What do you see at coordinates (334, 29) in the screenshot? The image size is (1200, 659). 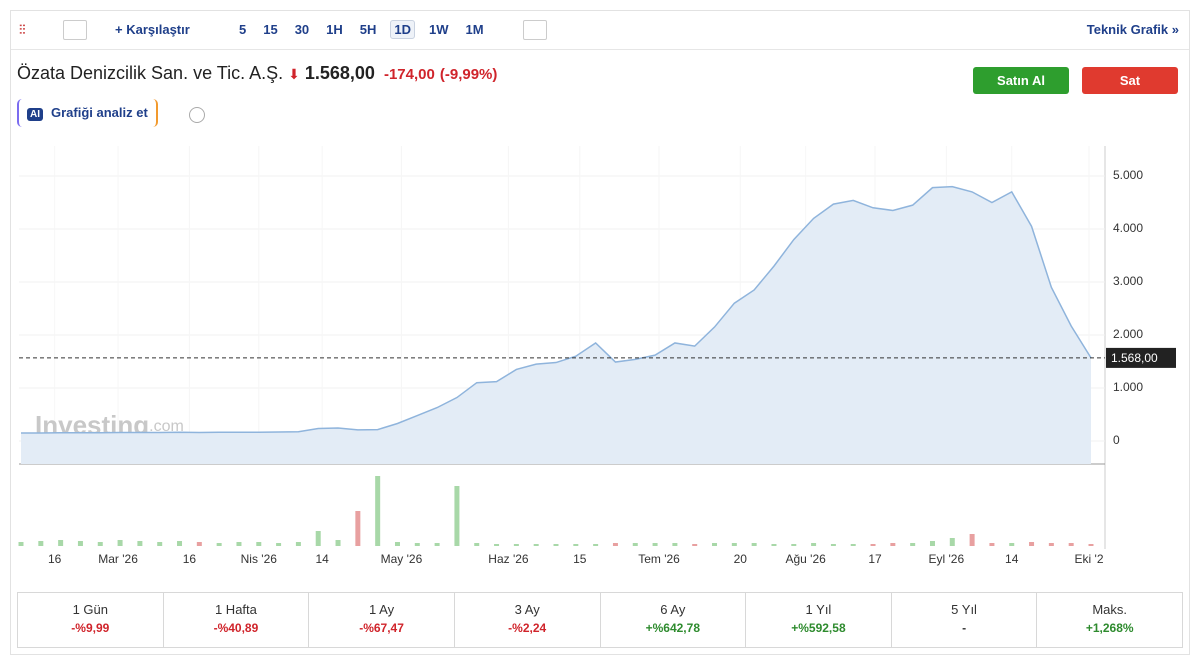 I see `interval: 1H` at bounding box center [334, 29].